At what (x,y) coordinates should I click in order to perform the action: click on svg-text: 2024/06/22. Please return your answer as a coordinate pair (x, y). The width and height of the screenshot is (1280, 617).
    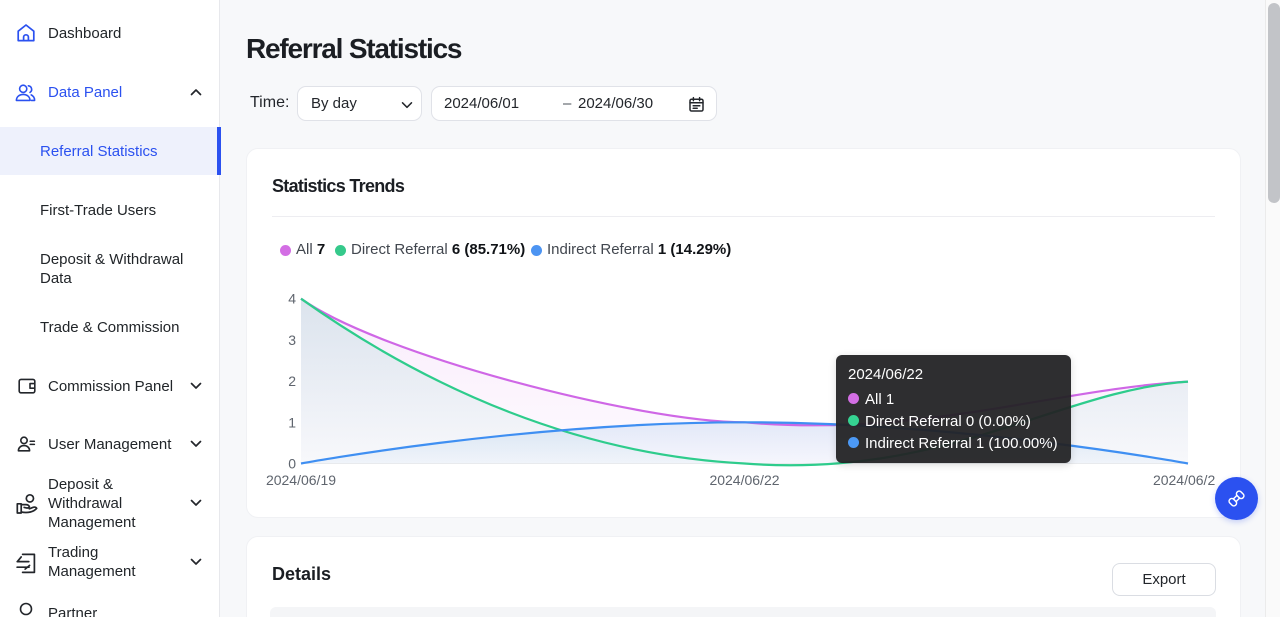
    Looking at the image, I should click on (744, 480).